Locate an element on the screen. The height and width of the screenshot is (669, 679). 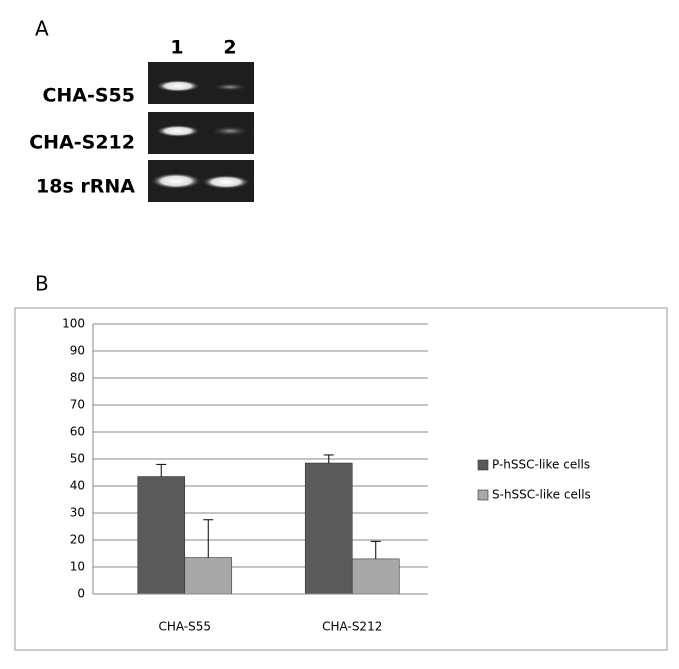
y-tick-label: 40 is located at coordinates (77, 486).